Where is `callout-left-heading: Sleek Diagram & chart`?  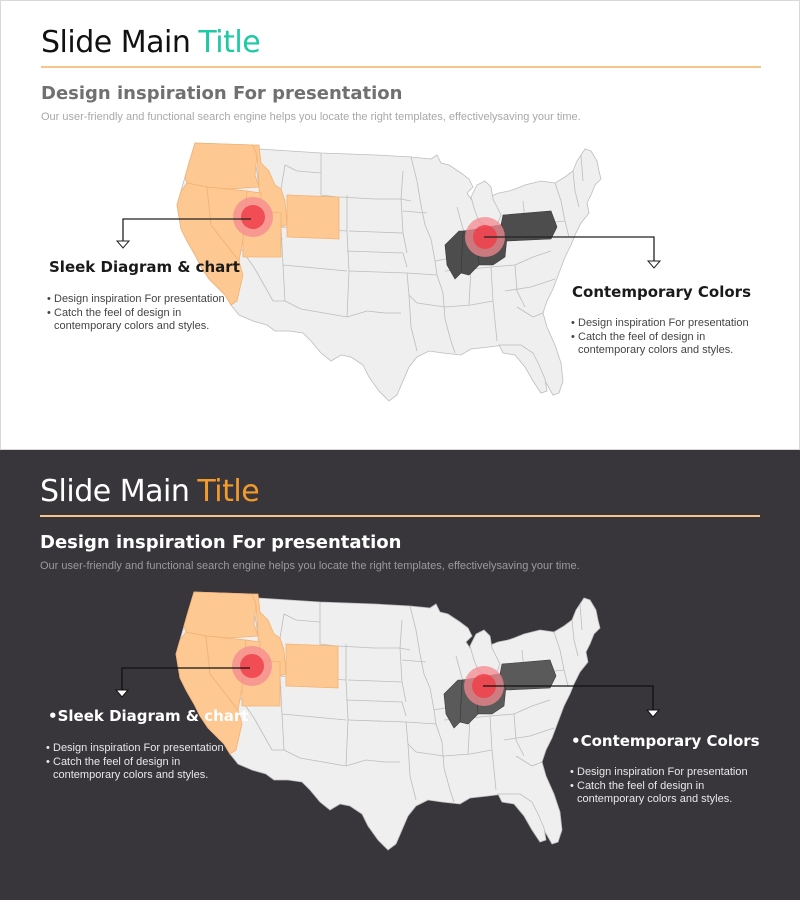 callout-left-heading: Sleek Diagram & chart is located at coordinates (144, 267).